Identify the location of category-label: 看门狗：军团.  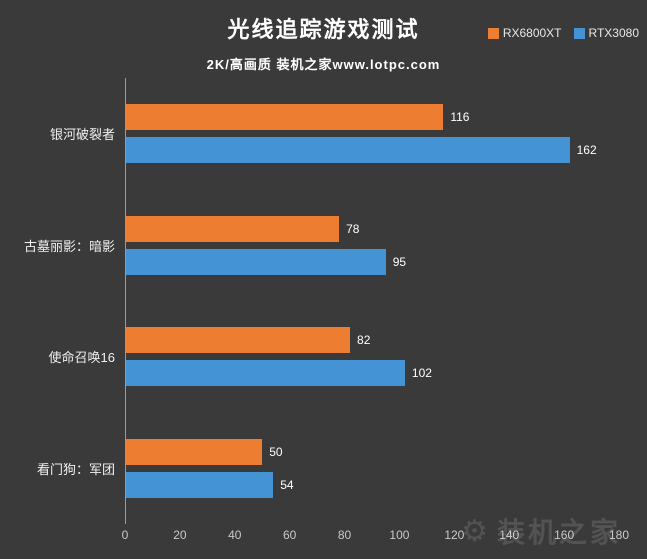
(75, 469).